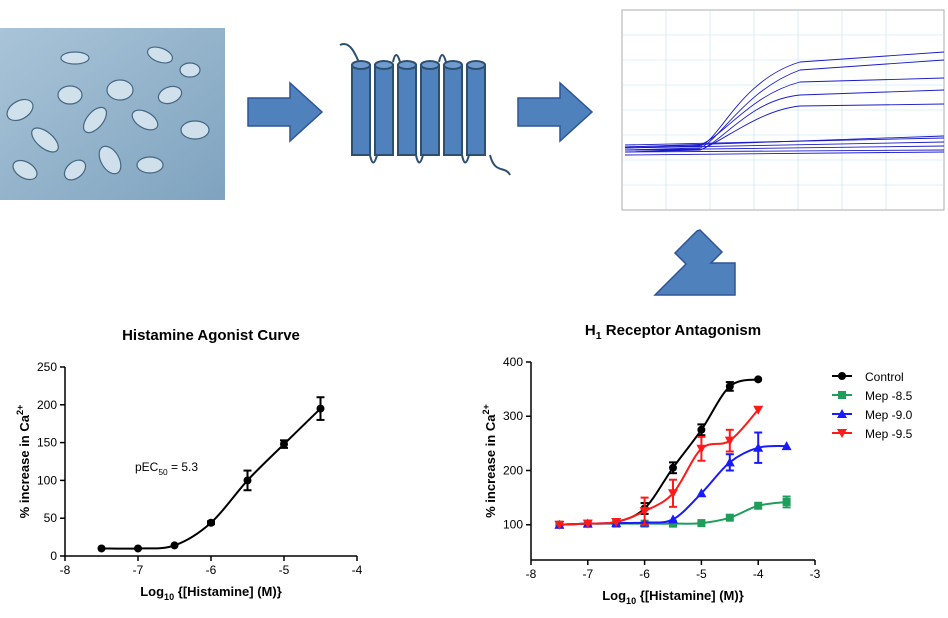 Image resolution: width=948 pixels, height=618 pixels. Describe the element at coordinates (889, 396) in the screenshot. I see `legend-label: Mep -8.5` at that location.